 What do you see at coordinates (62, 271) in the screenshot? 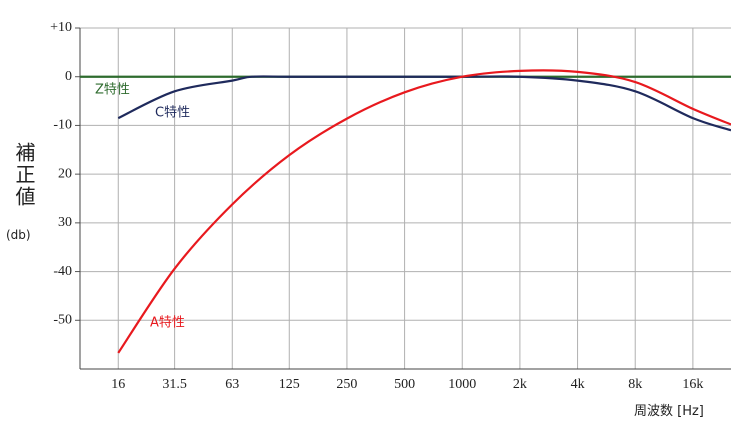
I see `y-tick-label: -40` at bounding box center [62, 271].